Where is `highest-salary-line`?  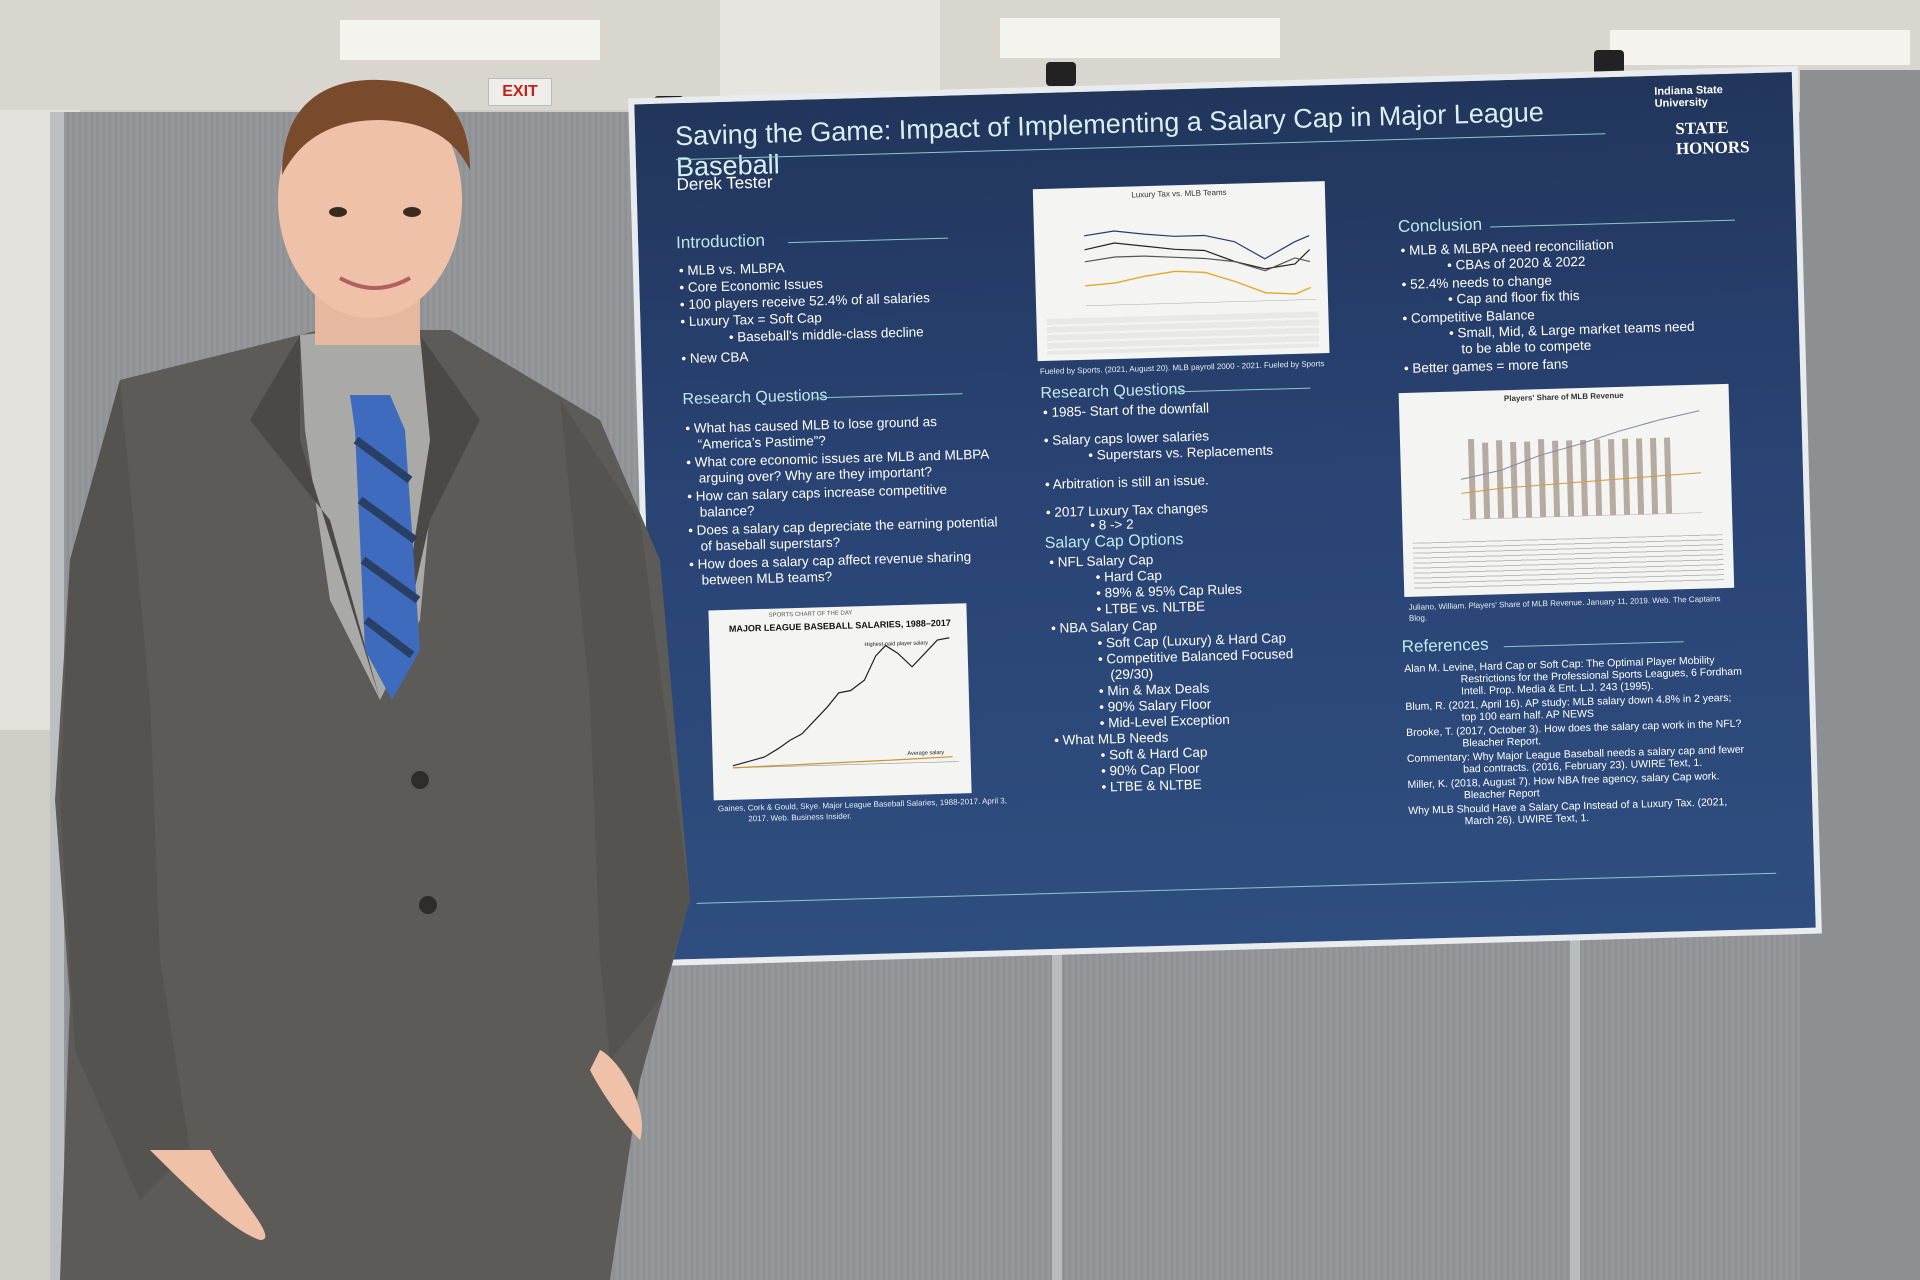
highest-salary-line is located at coordinates (841, 702).